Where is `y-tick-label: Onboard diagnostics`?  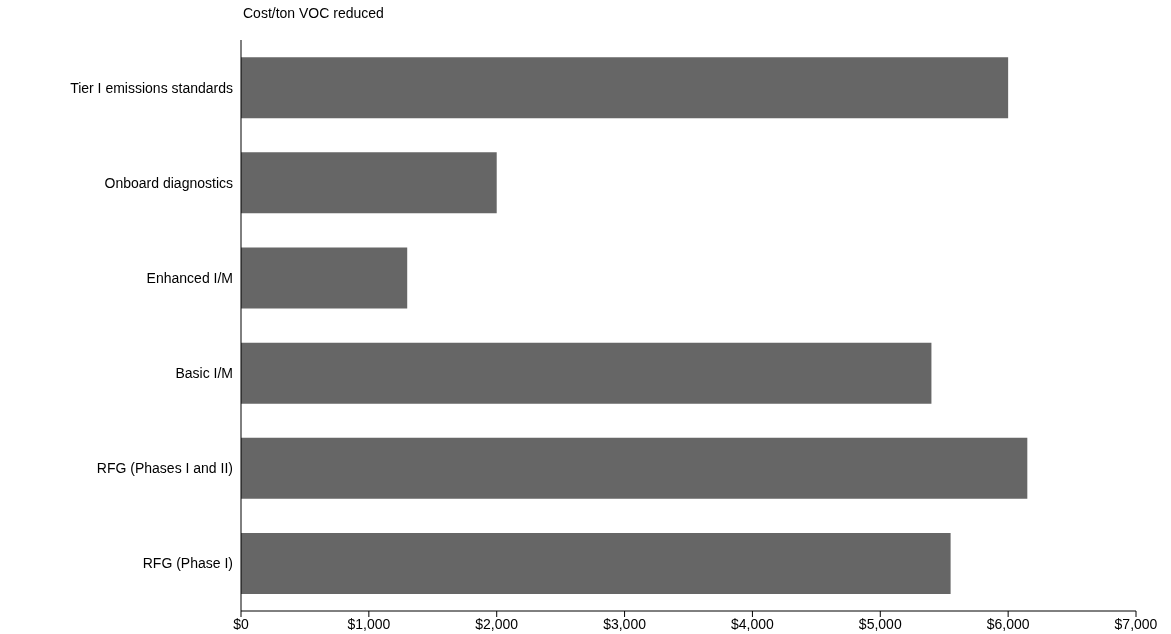
y-tick-label: Onboard diagnostics is located at coordinates (168, 182).